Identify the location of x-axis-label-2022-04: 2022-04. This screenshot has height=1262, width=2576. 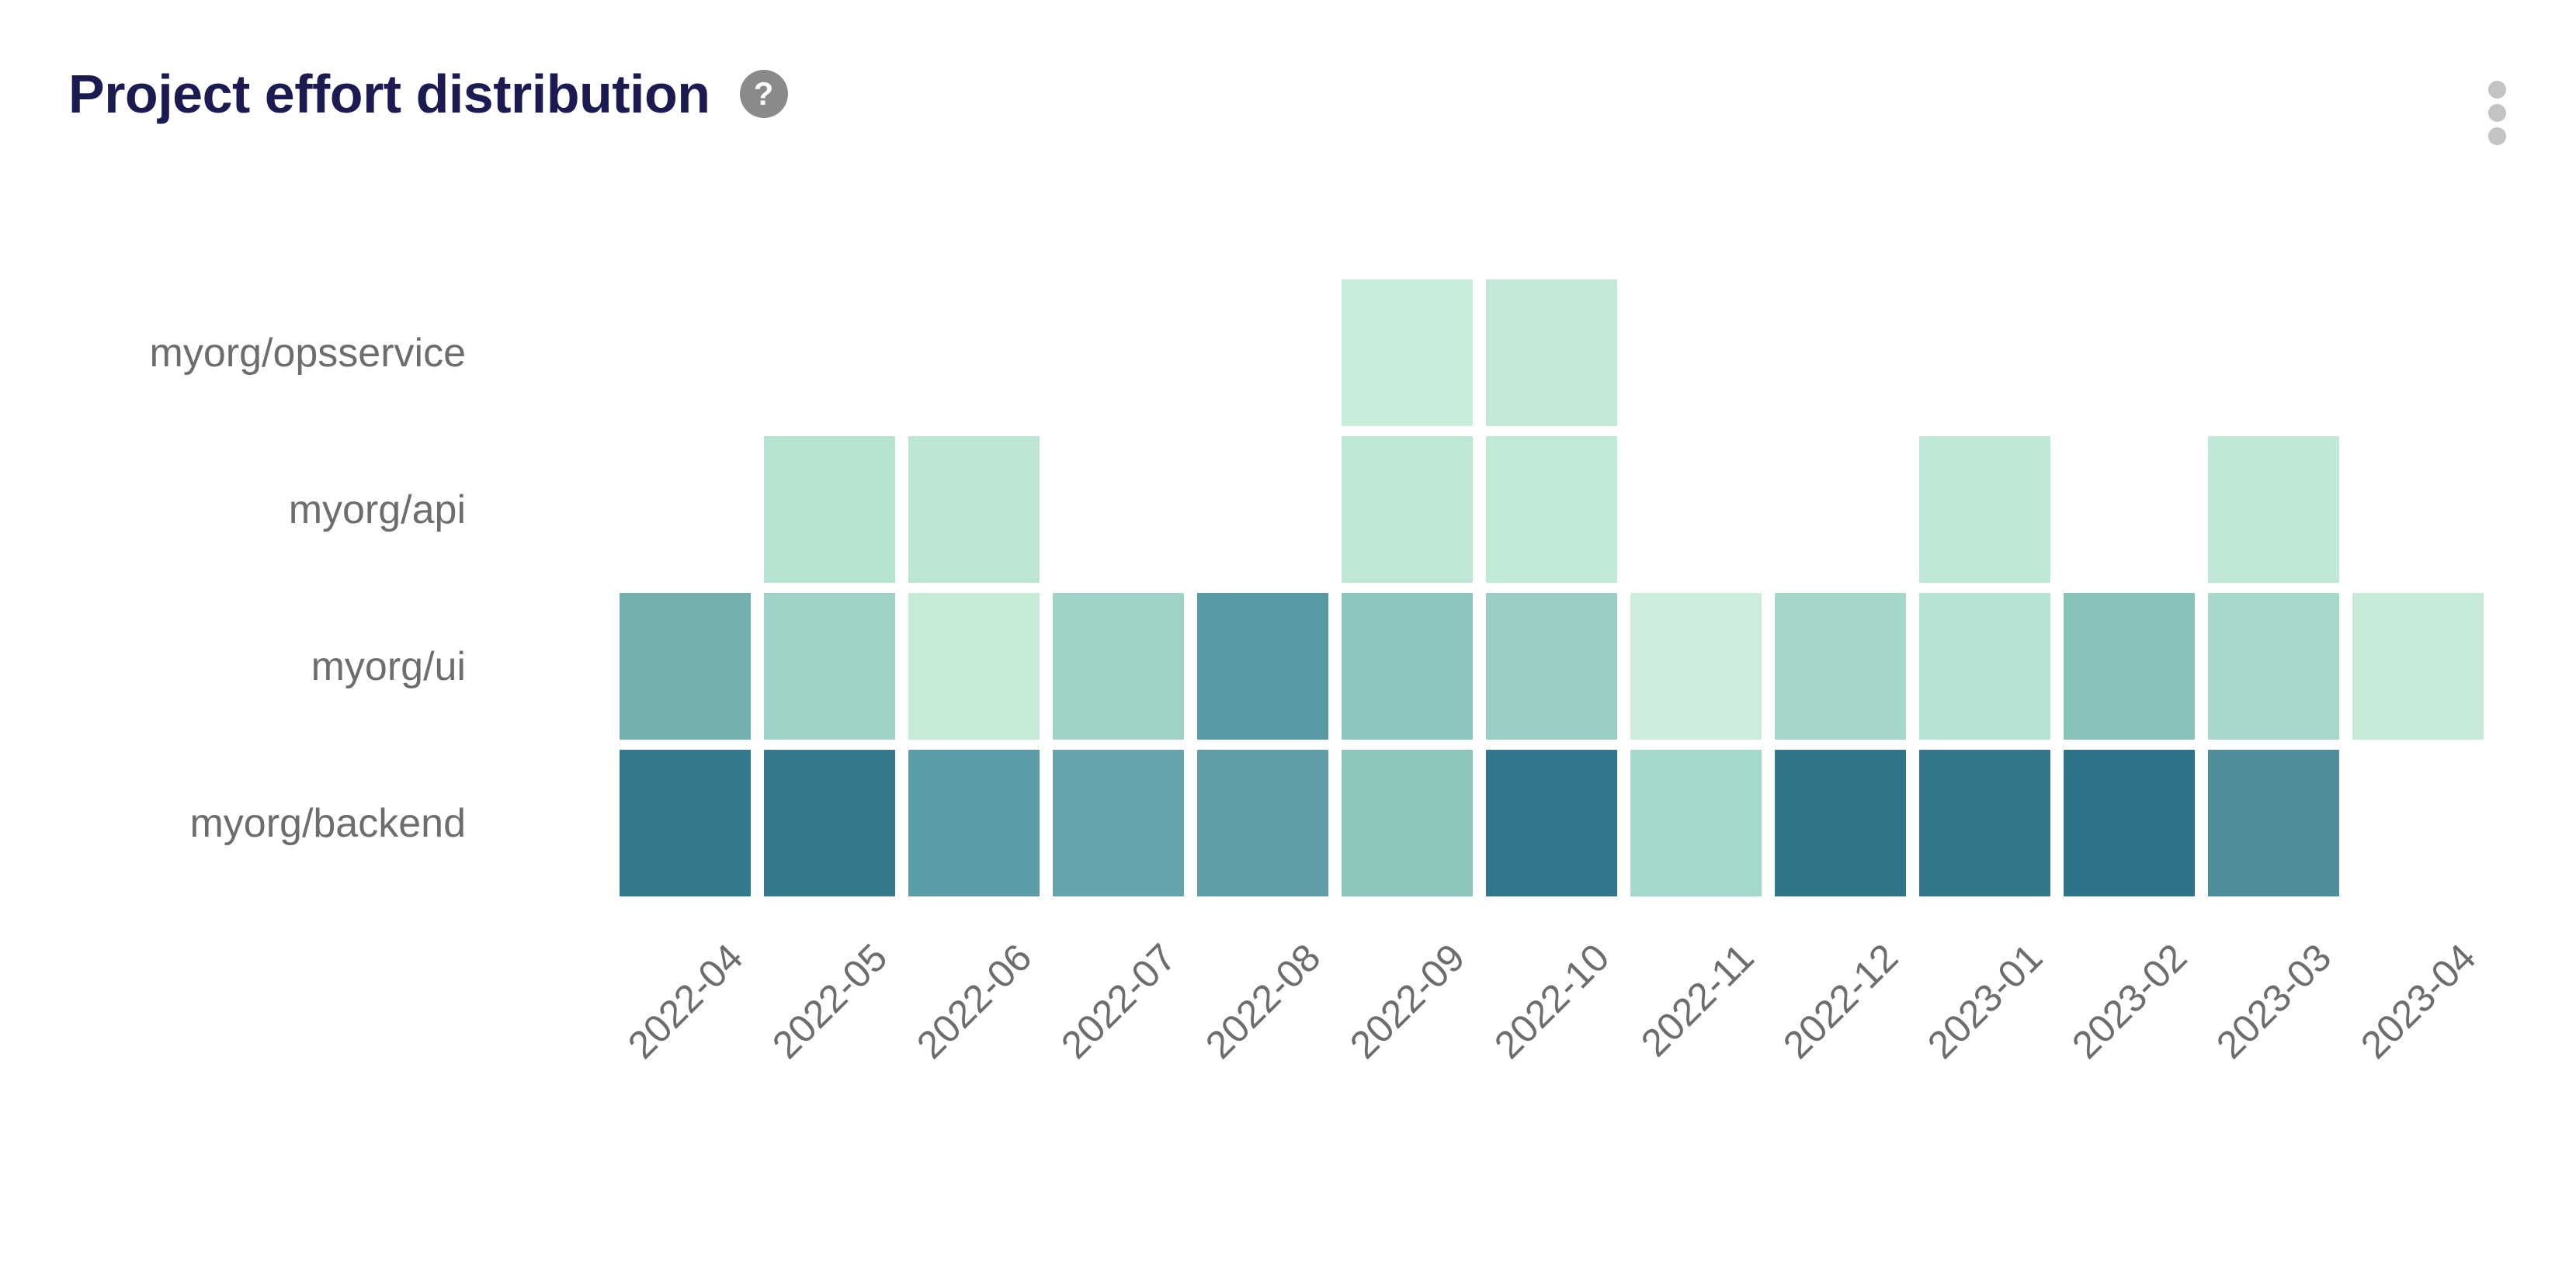
(686, 1001).